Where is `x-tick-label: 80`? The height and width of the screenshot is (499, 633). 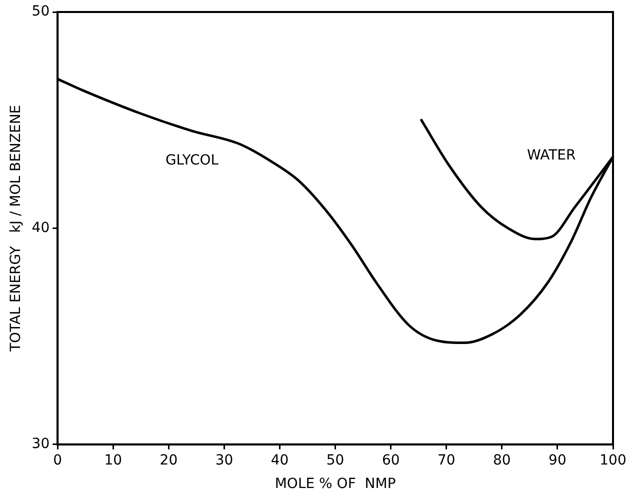 x-tick-label: 80 is located at coordinates (502, 460).